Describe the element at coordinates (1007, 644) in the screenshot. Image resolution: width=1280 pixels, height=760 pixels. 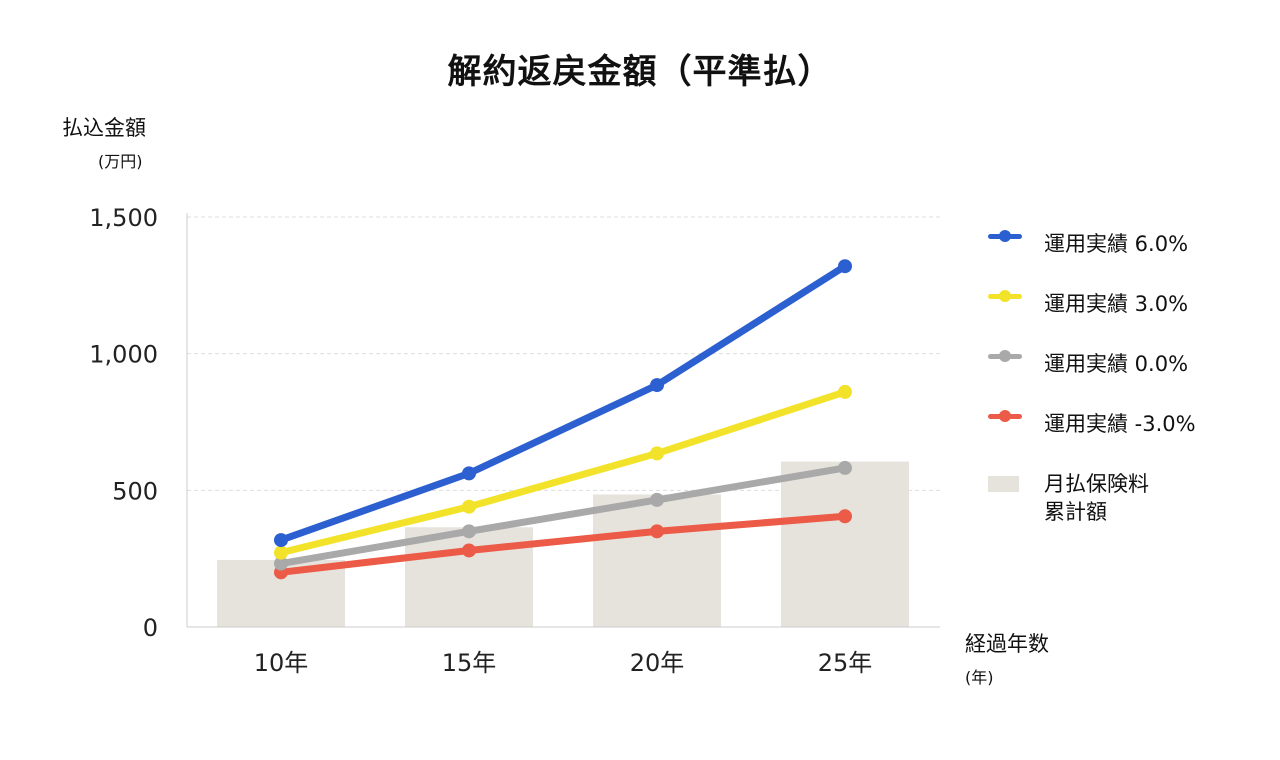
I see `x-axis-title: 経過年数` at that location.